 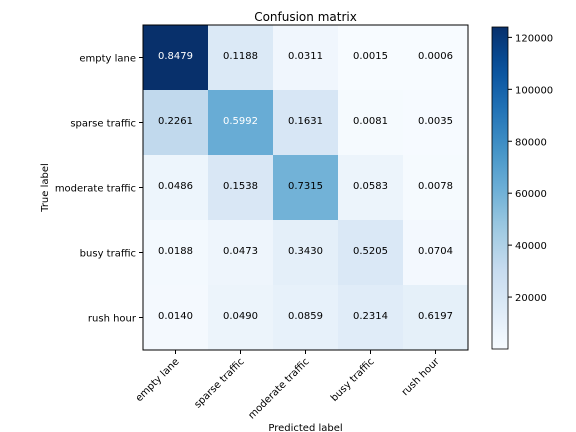 I want to click on x-tick-label: busy traffic, so click(x=353, y=380).